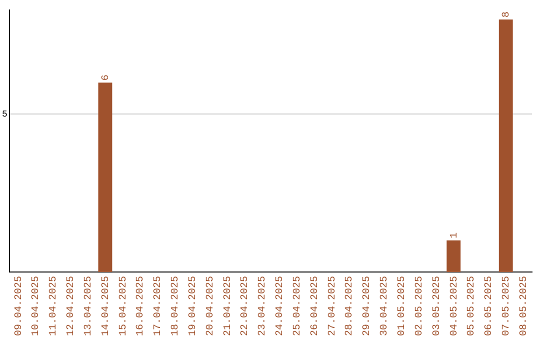  I want to click on data-label: 6, so click(106, 77).